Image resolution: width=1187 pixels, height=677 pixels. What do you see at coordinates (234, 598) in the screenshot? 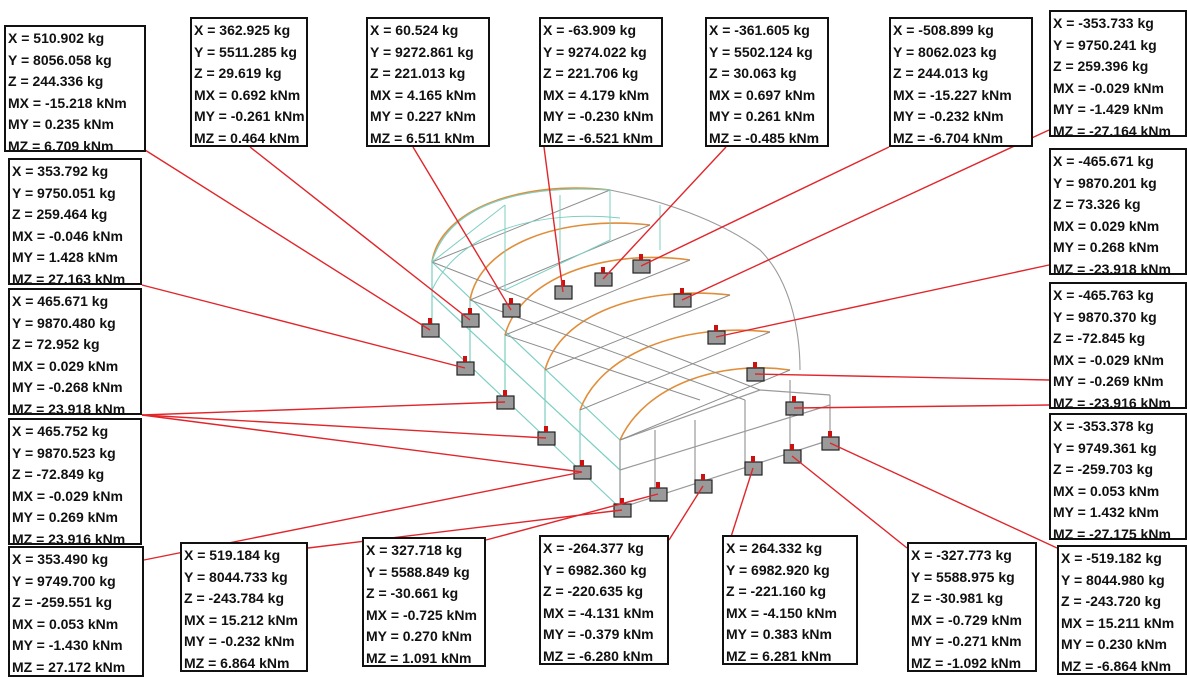
I see `reaction-value: Z = -243.784 kg` at bounding box center [234, 598].